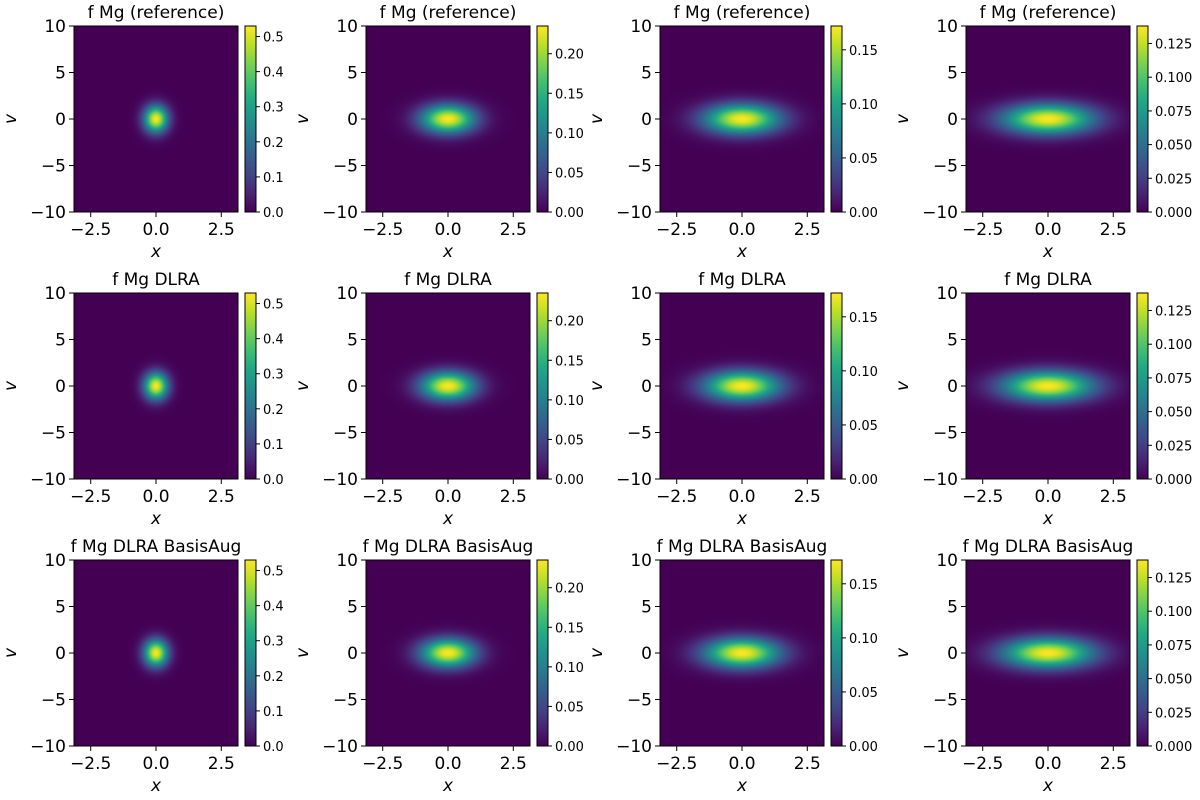 The width and height of the screenshot is (1200, 800). I want to click on colorbar-tick-label: 0.4, so click(273, 340).